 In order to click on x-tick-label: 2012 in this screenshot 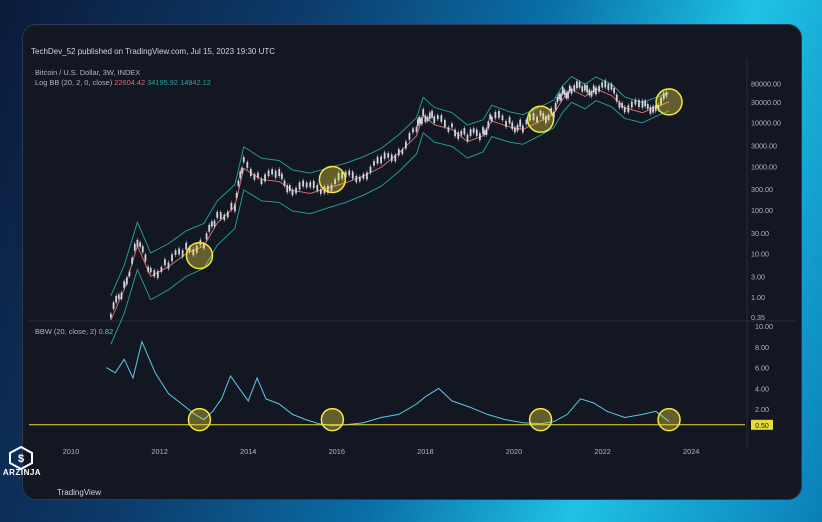, I will do `click(159, 451)`.